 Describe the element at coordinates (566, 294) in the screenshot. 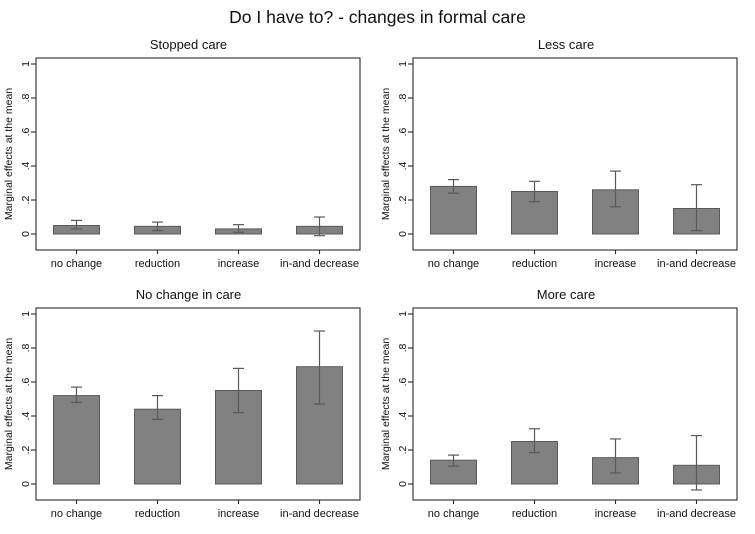

I see `subplot-title-more-care: More care` at that location.